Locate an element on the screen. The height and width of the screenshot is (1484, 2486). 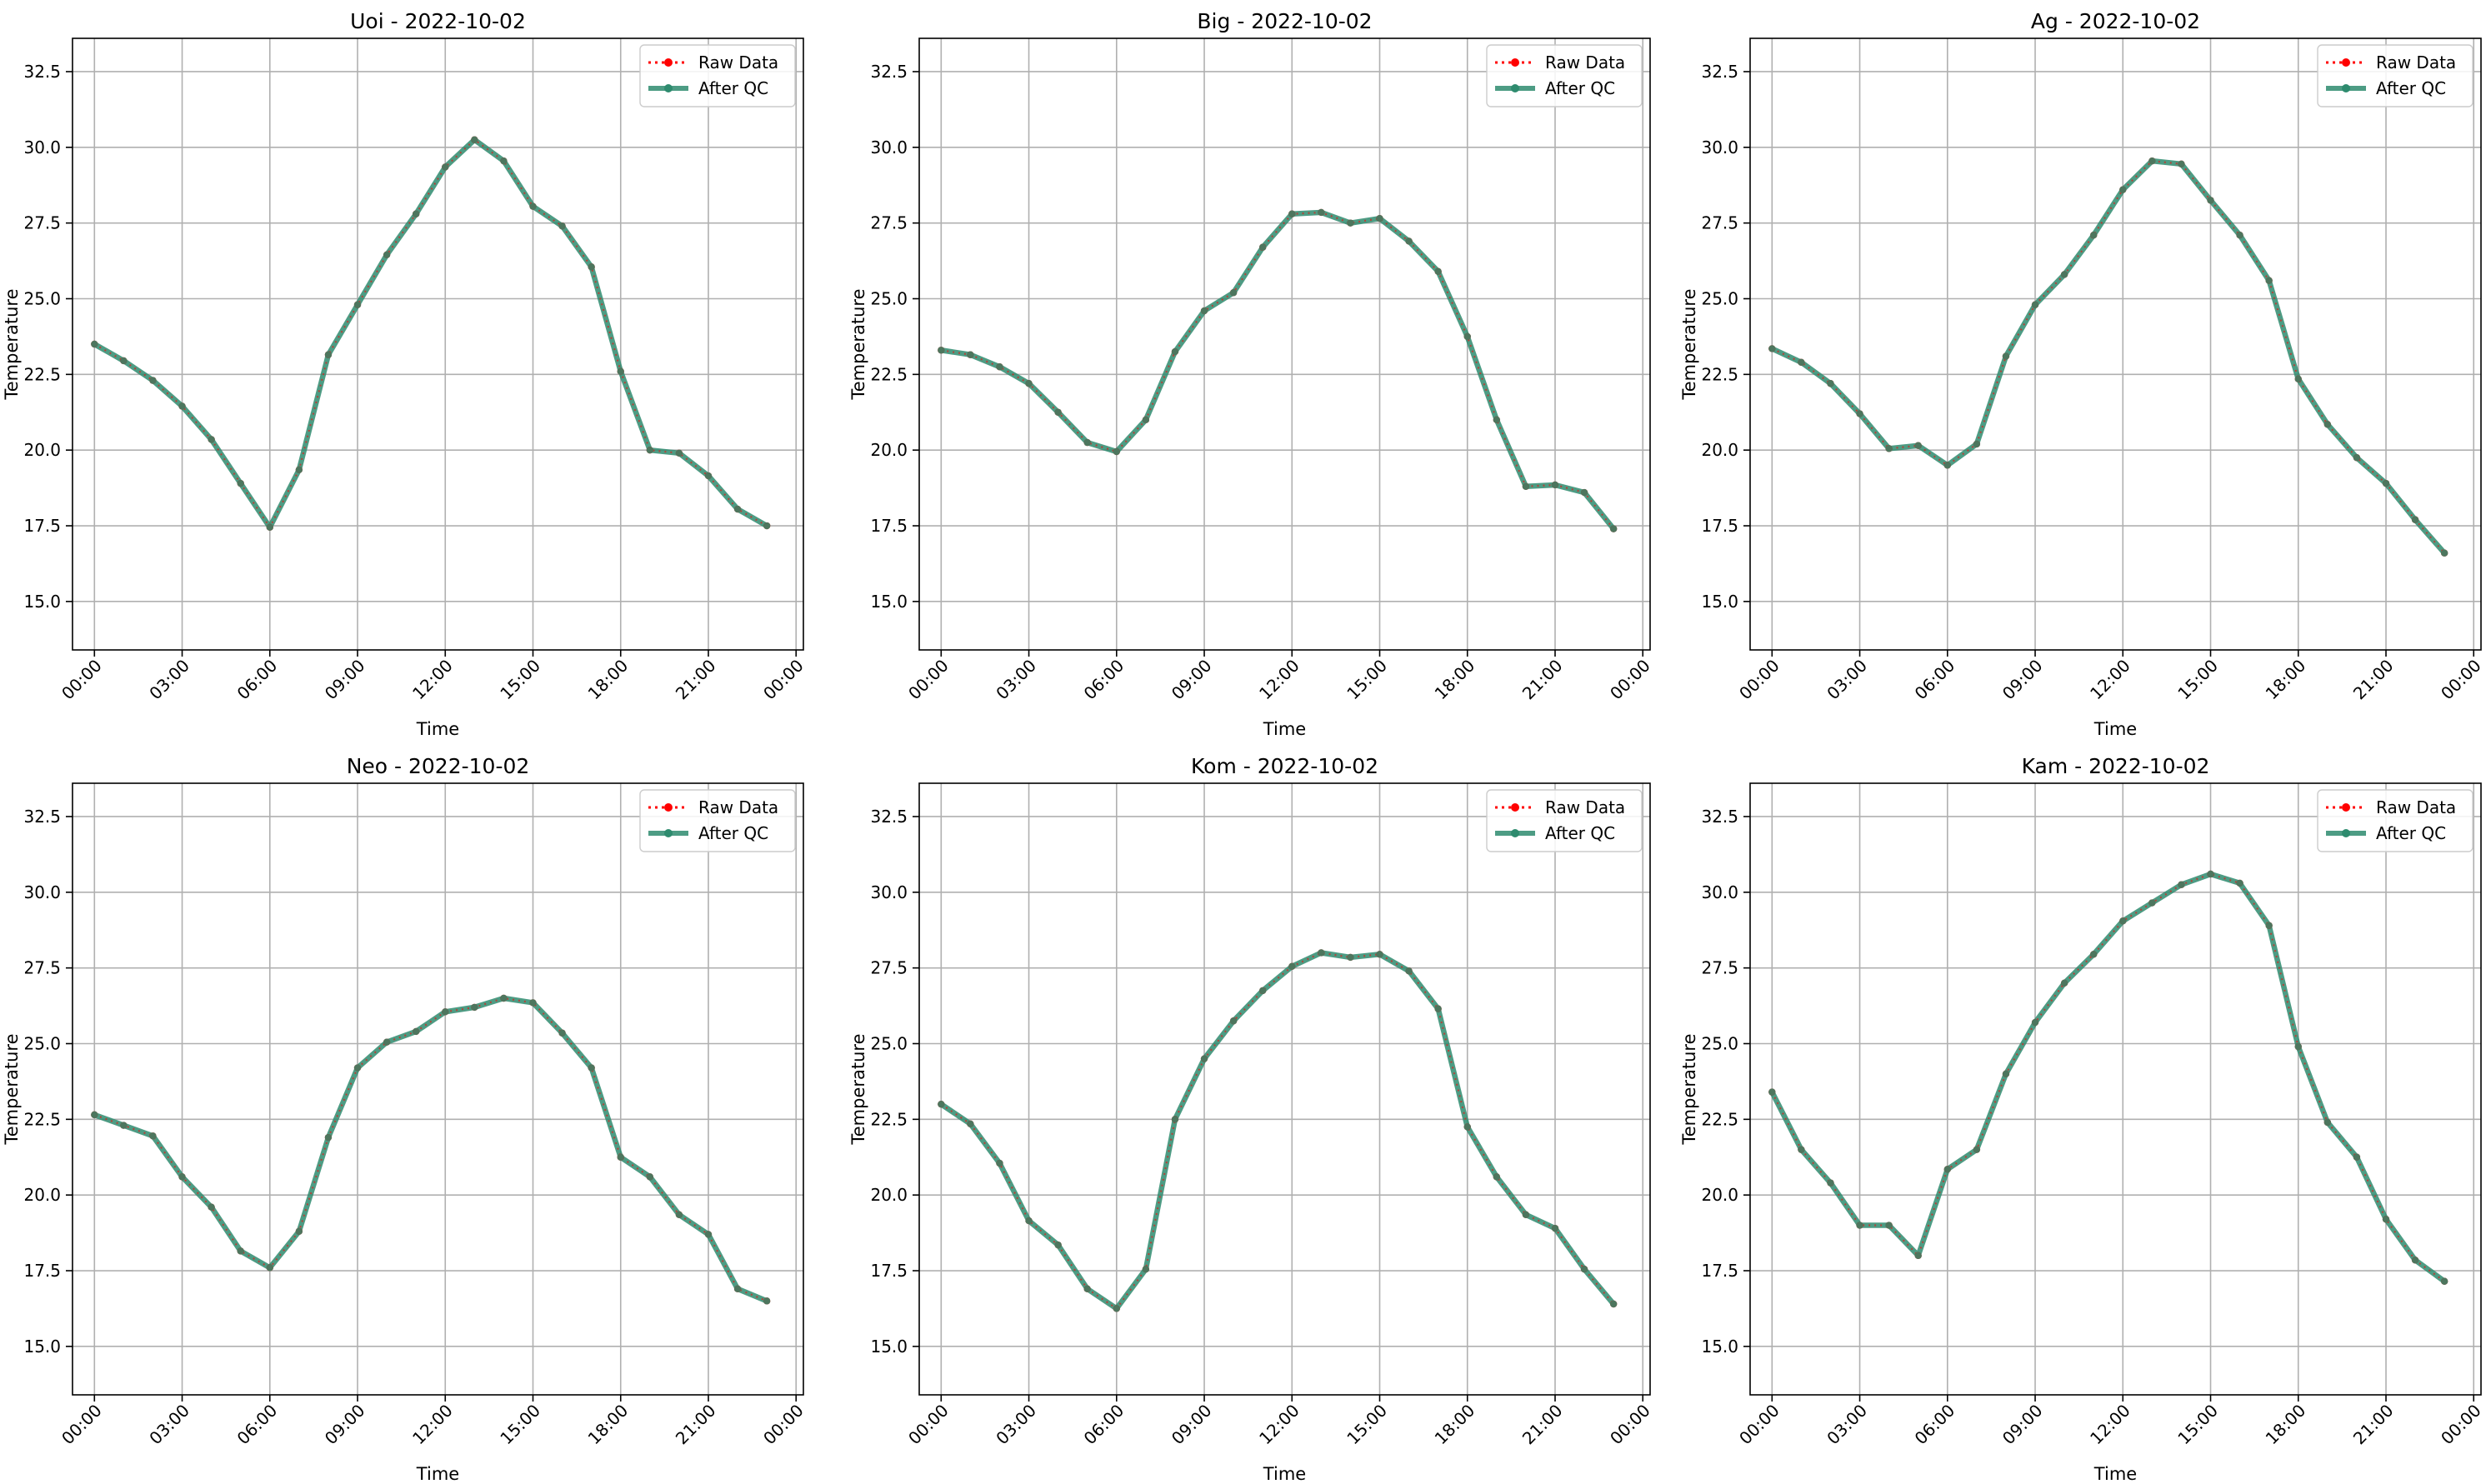
series-after-qc-line is located at coordinates (2108, 356).